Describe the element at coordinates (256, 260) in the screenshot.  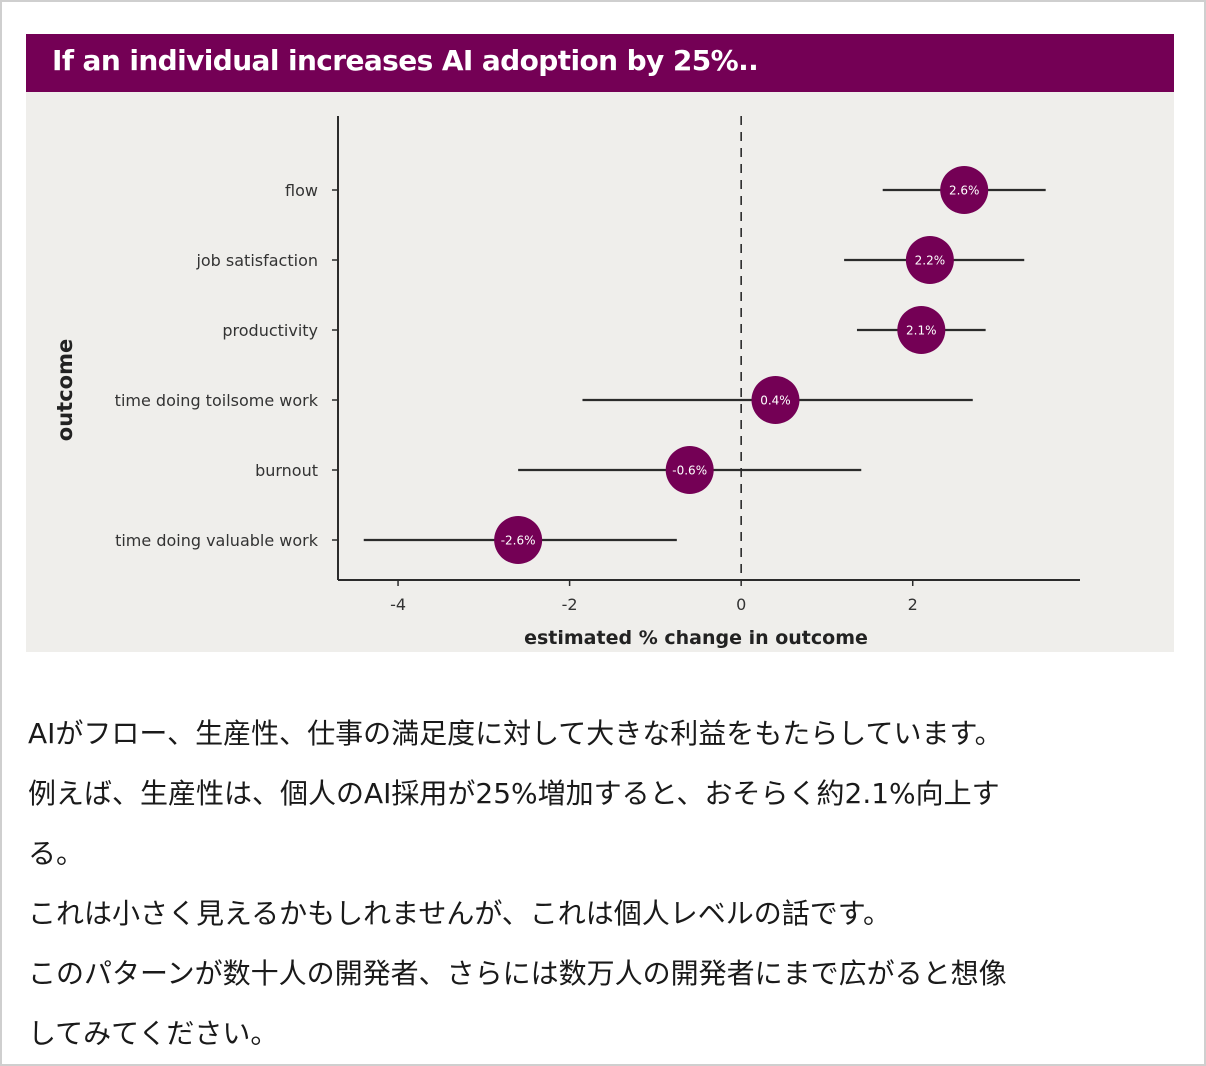
I see `y-tick-label: job satisfaction` at that location.